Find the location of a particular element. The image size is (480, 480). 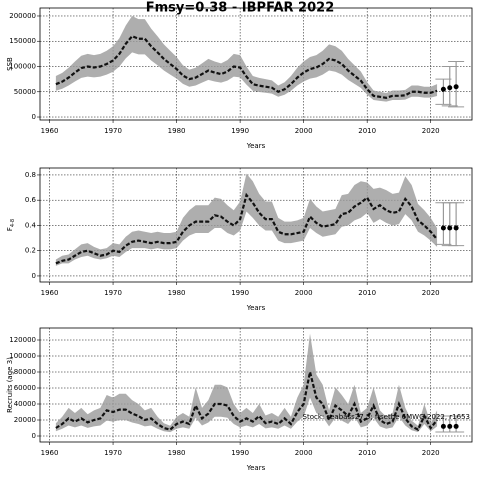

y-tick-label: 150000 is located at coordinates (22, 41).